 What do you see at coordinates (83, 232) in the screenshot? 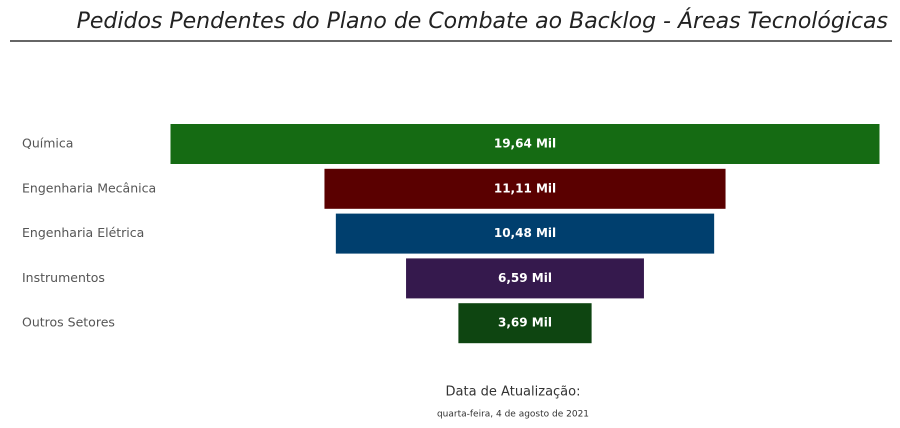
I see `category-label: Engenharia Elétrica` at bounding box center [83, 232].